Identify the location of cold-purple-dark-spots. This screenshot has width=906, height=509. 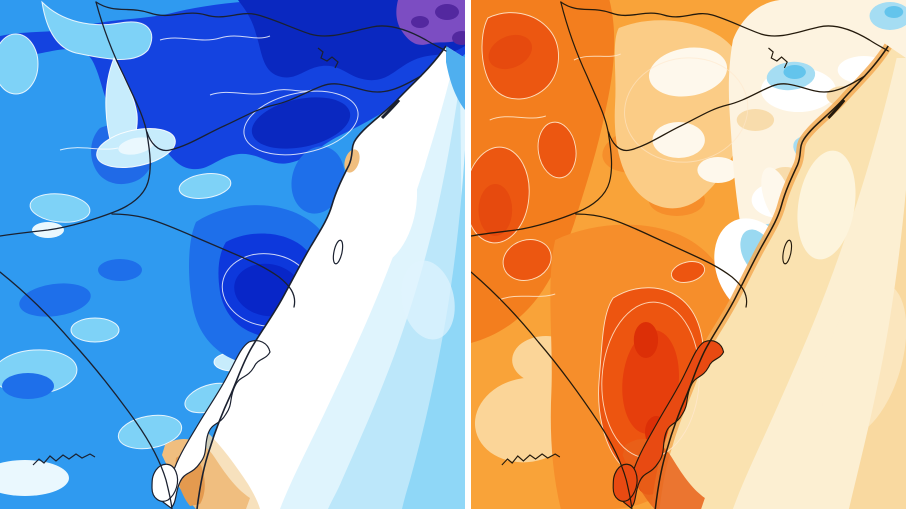
(438, 24).